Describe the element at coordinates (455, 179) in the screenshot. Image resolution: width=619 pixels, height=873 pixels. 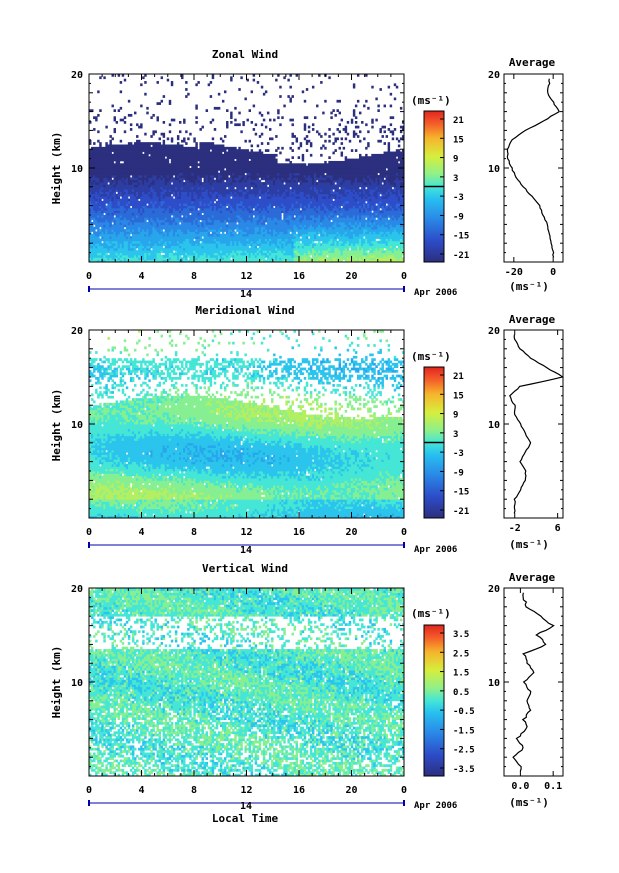
I see `colorbar-tick-label: 3` at that location.